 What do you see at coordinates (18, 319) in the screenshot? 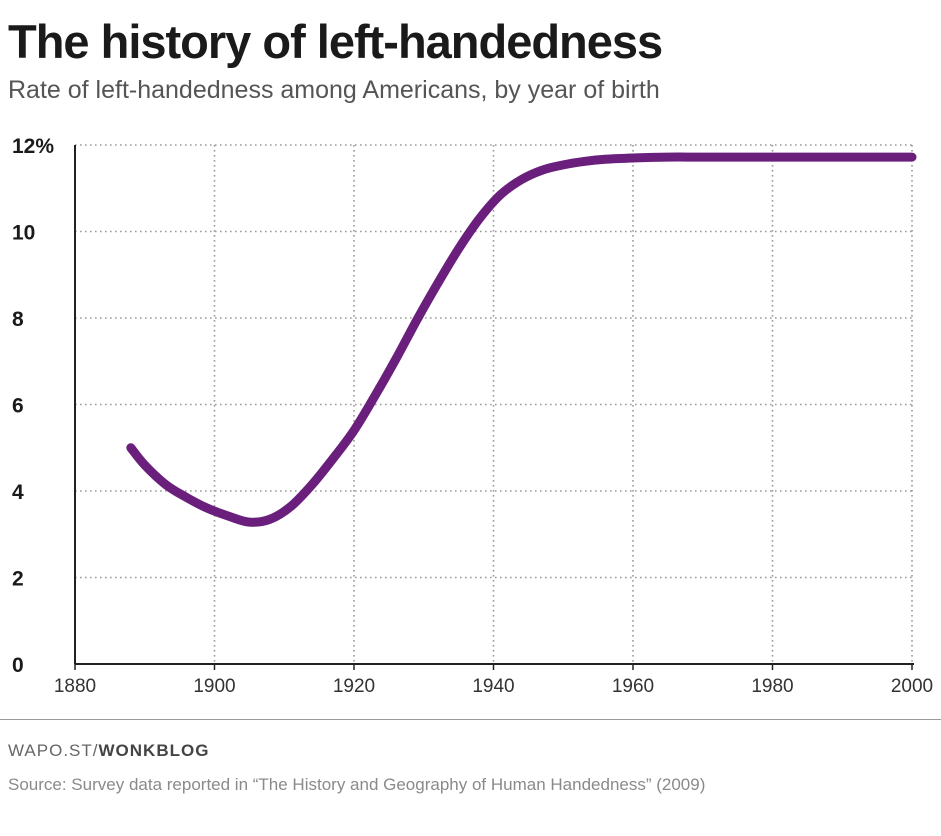
I see `y-tick-label-8: 8` at bounding box center [18, 319].